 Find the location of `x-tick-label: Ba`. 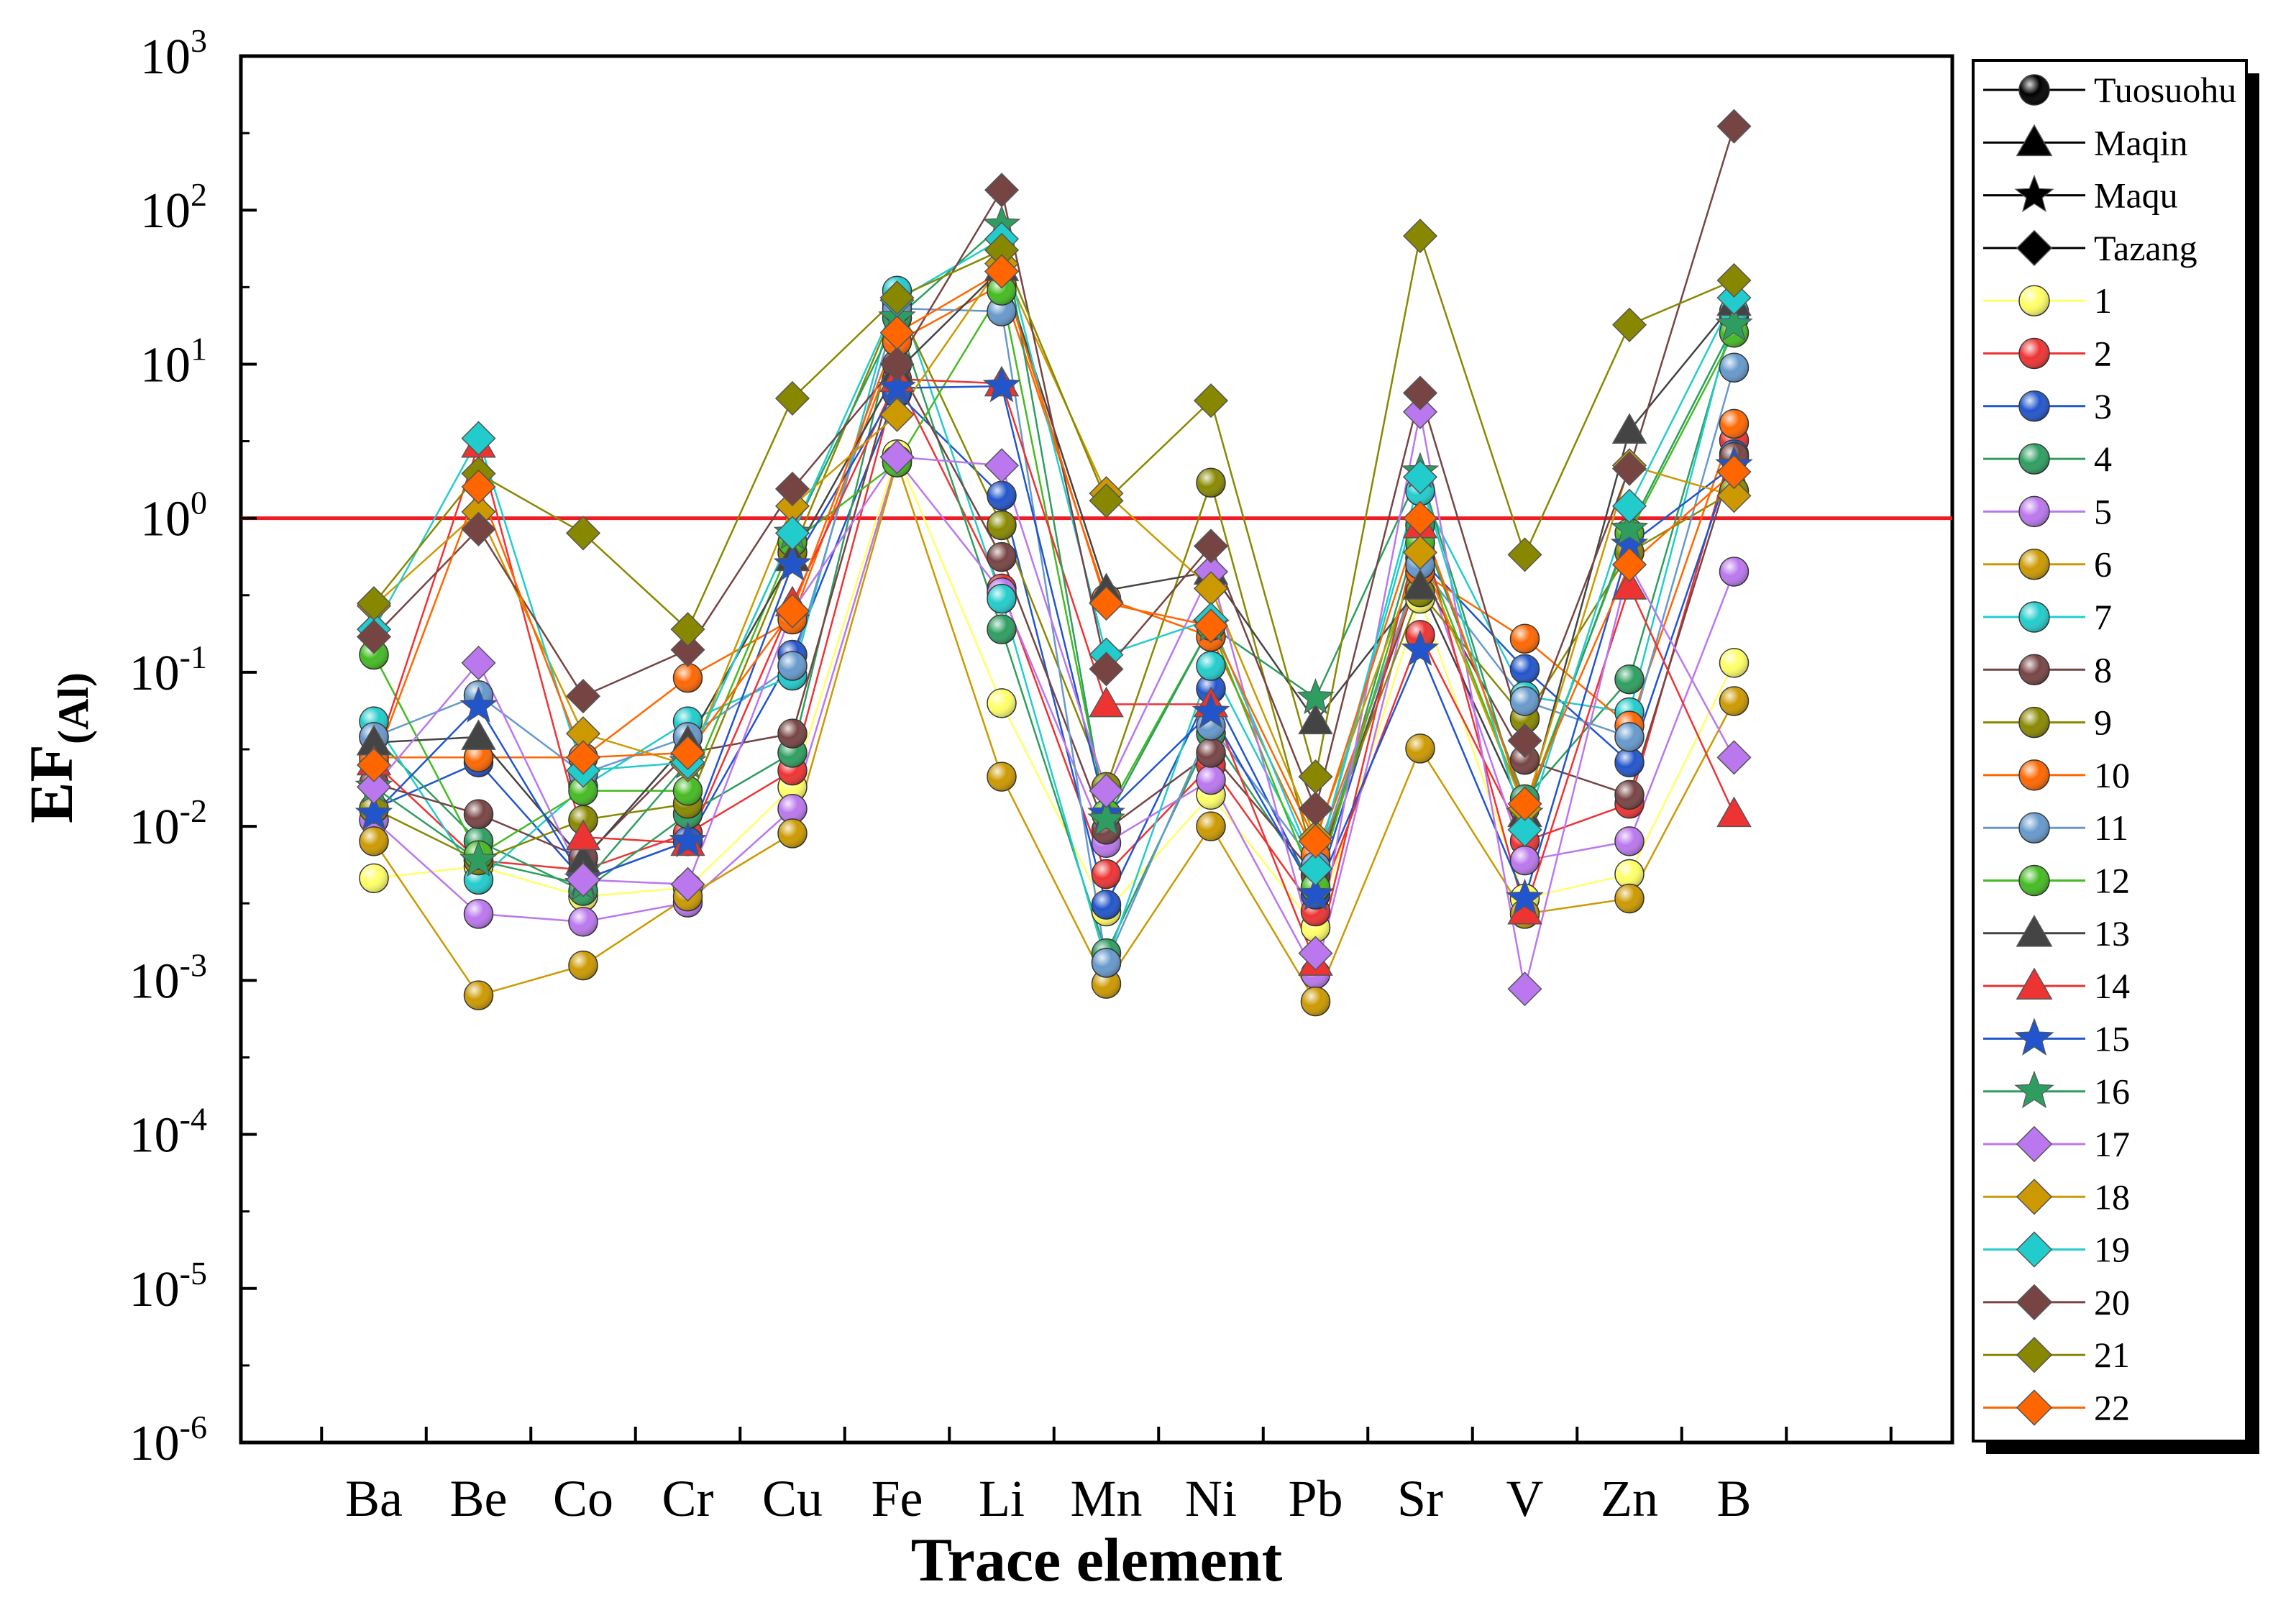

x-tick-label: Ba is located at coordinates (374, 1498).